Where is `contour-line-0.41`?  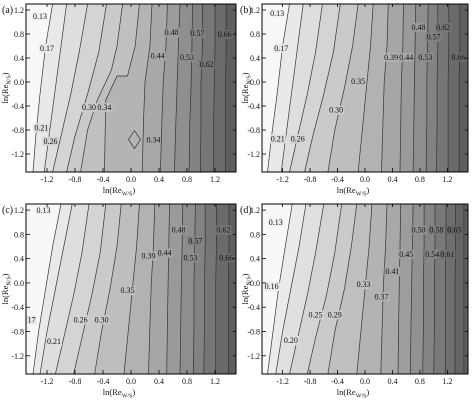
contour-line-0.41 is located at coordinates (399, 289).